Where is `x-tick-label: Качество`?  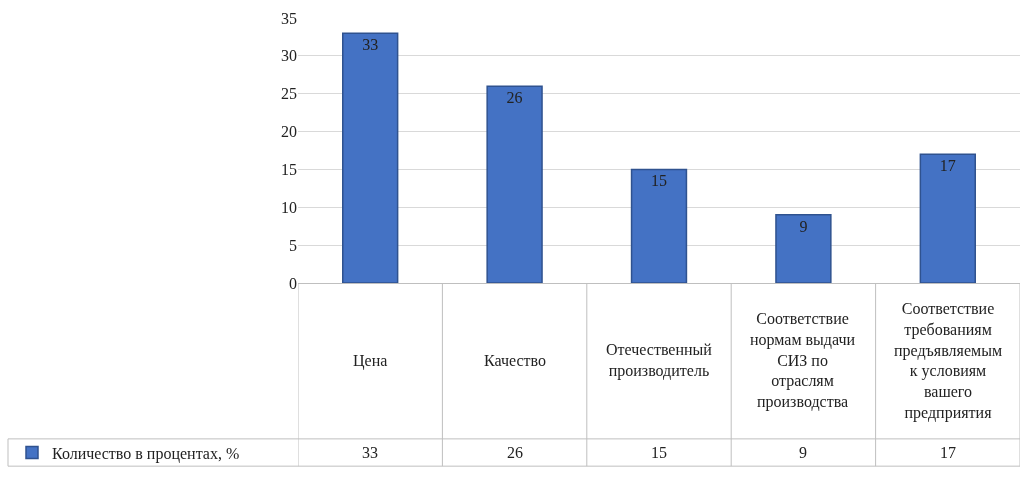
x-tick-label: Качество is located at coordinates (515, 360).